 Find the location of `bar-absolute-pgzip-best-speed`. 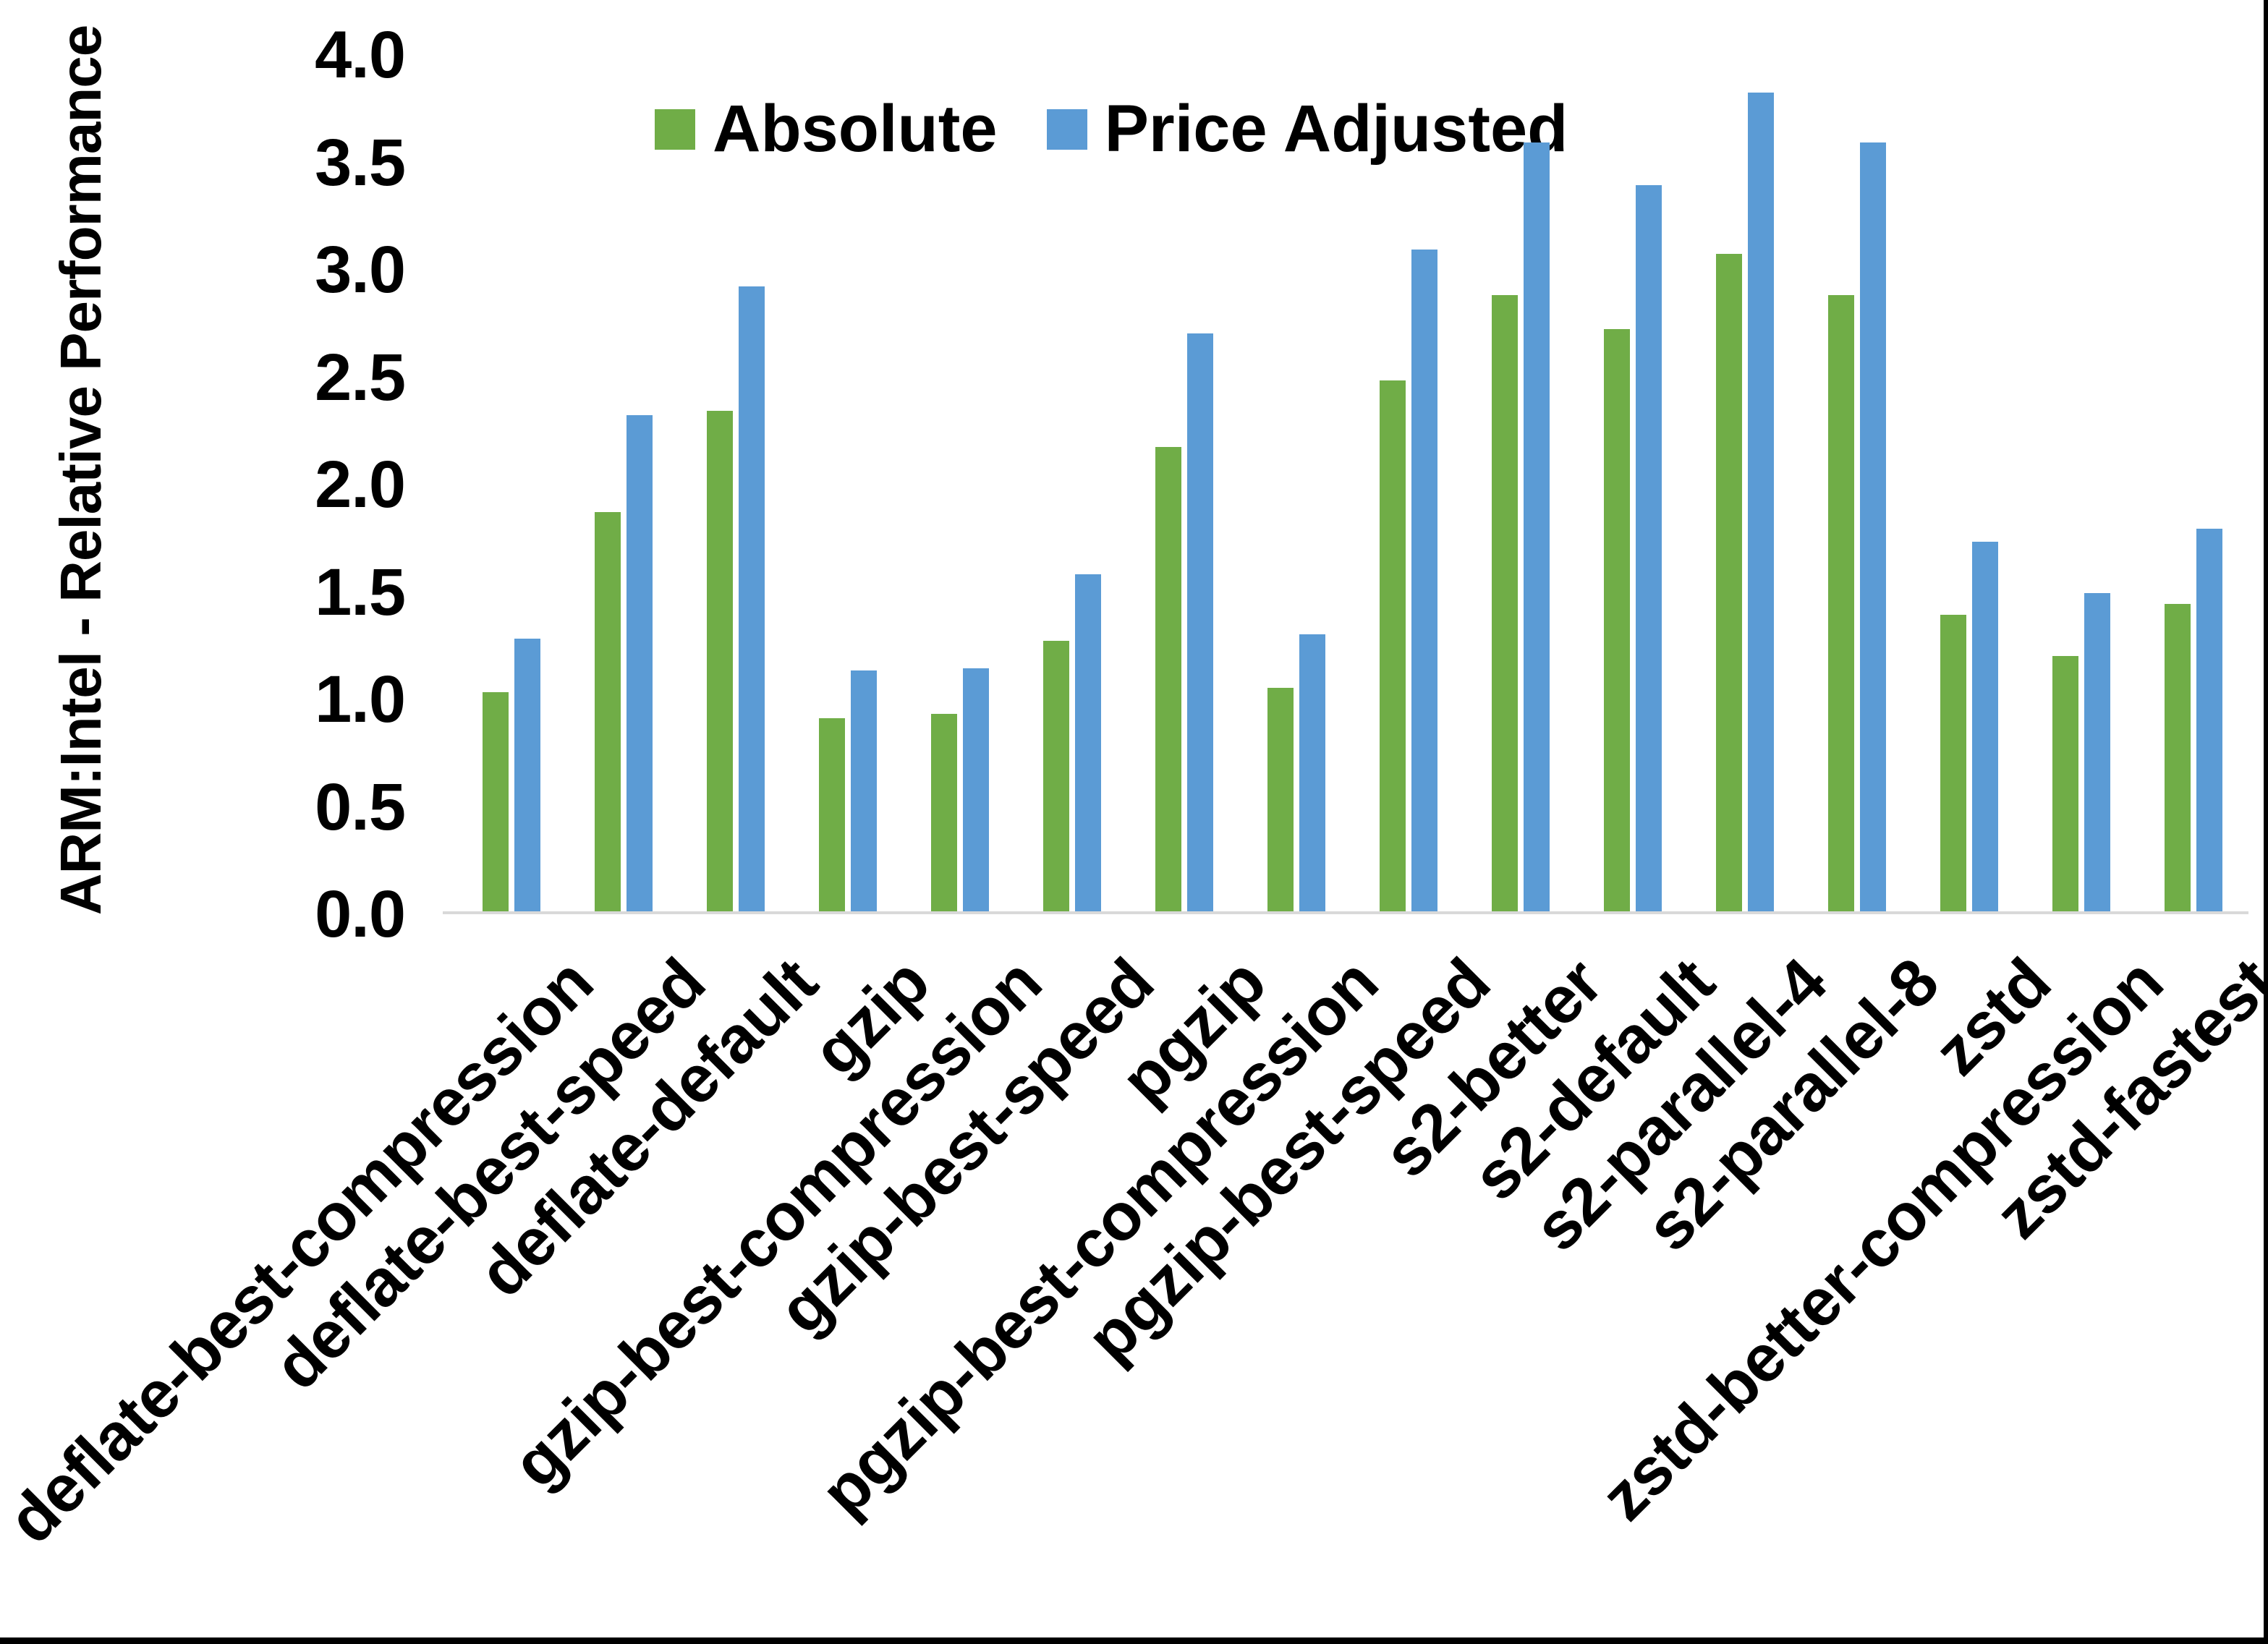

bar-absolute-pgzip-best-speed is located at coordinates (1393, 645).